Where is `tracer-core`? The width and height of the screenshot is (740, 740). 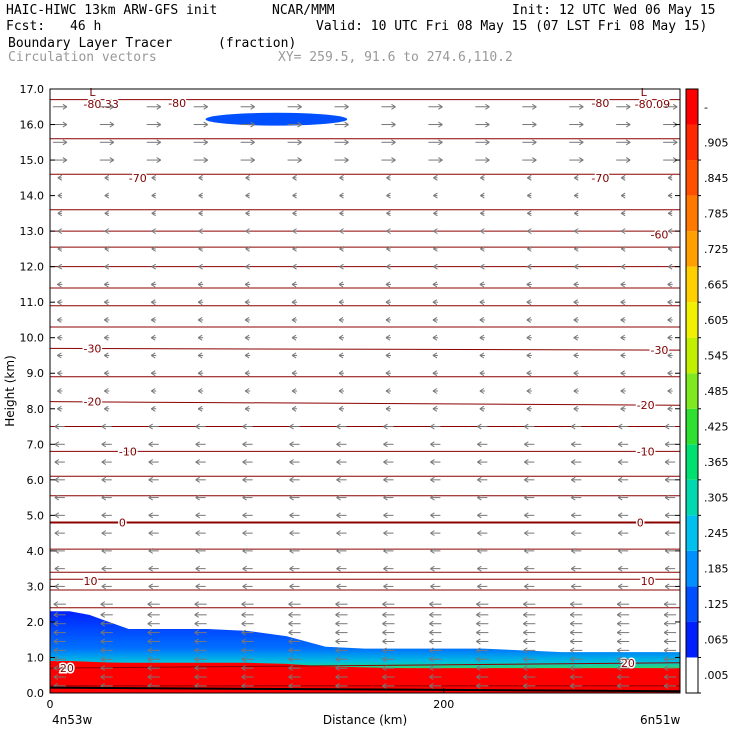
tracer-core is located at coordinates (365, 677).